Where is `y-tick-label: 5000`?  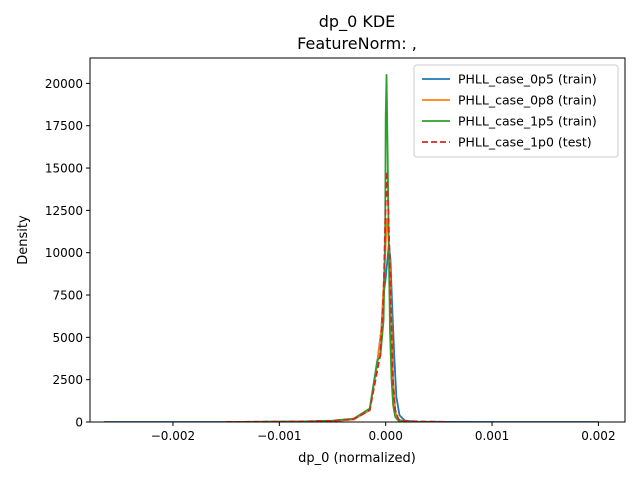 y-tick-label: 5000 is located at coordinates (67, 338).